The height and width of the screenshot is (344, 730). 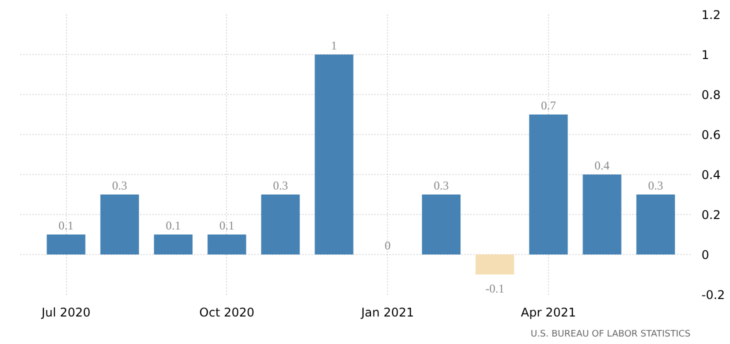 I want to click on y-tick-label: 0.4, so click(x=711, y=175).